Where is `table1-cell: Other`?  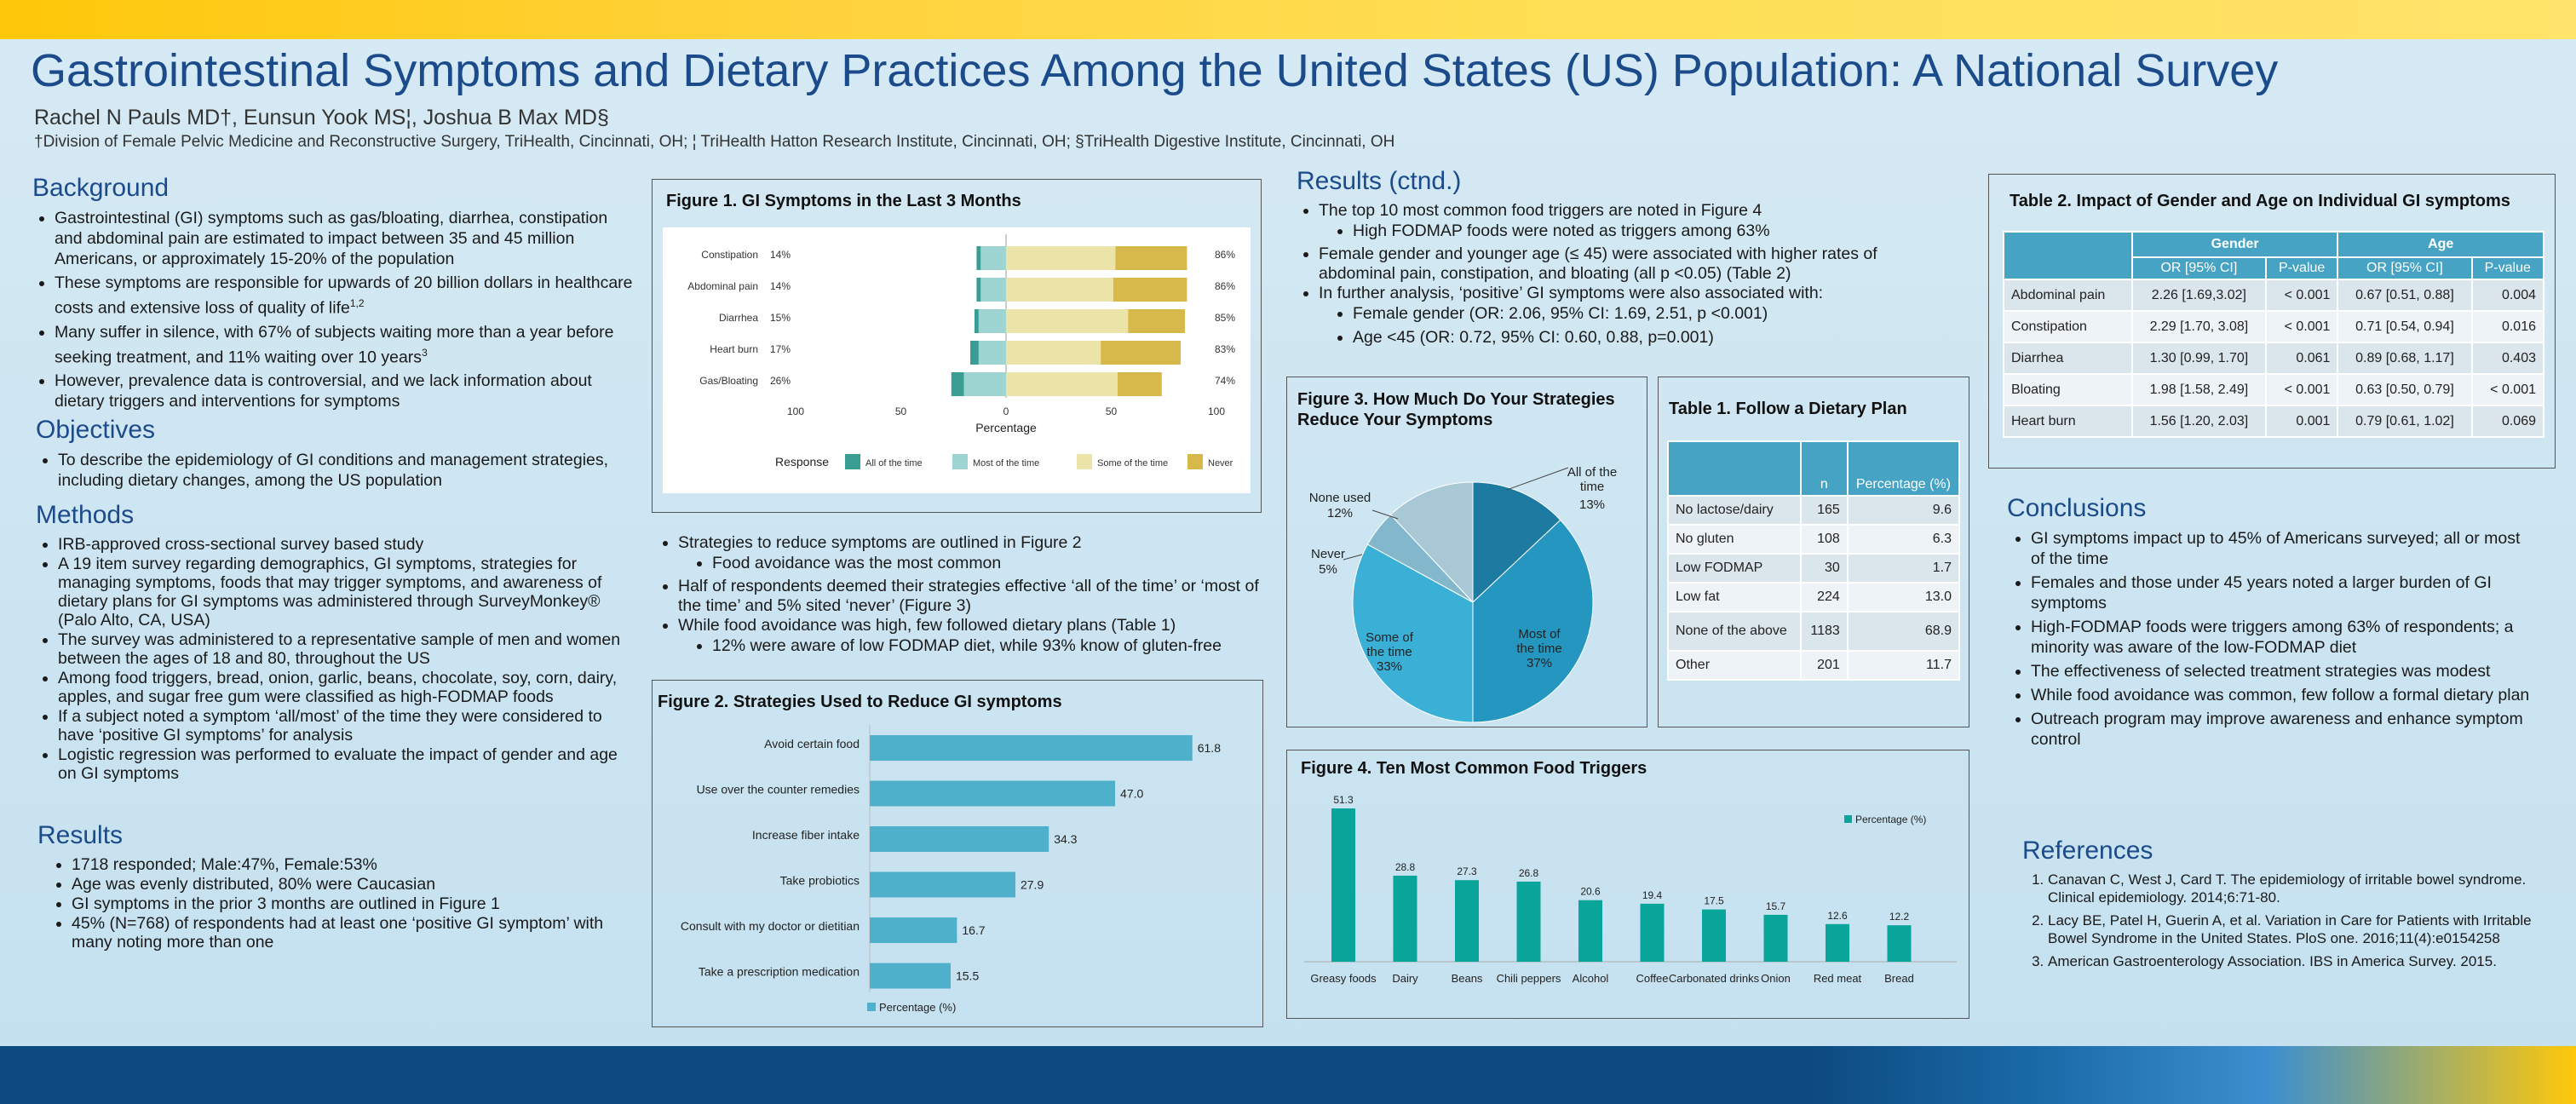
table1-cell: Other is located at coordinates (1735, 665).